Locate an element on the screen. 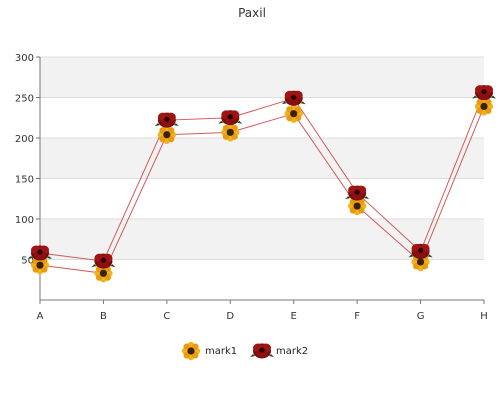  y-tick-label: 50 is located at coordinates (27, 261).